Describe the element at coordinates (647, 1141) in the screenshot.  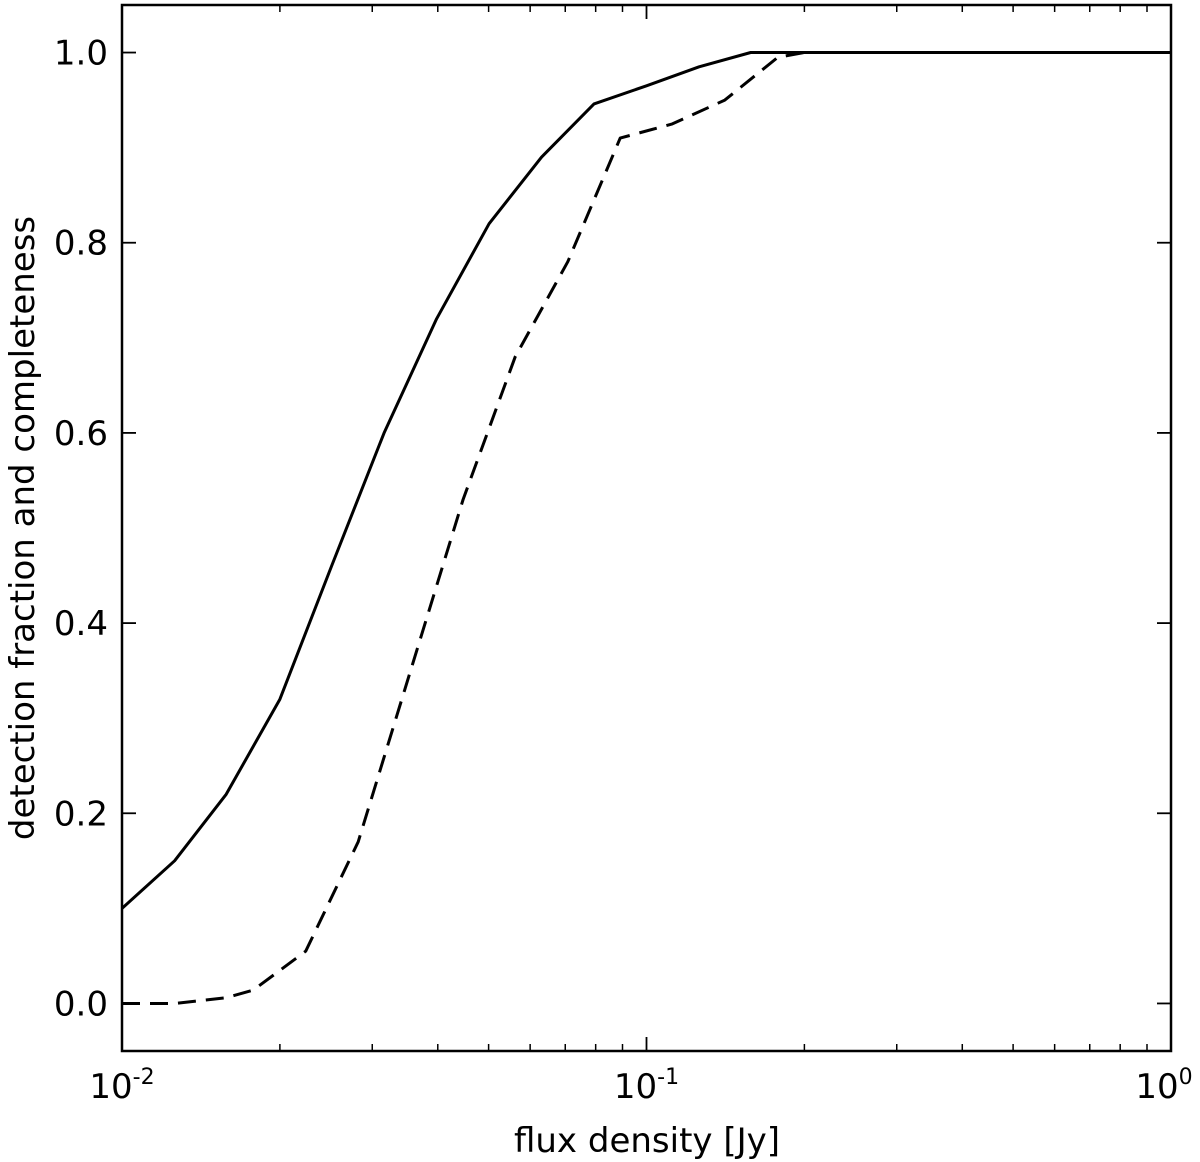
I see `x-axis-title: flux density [Jy]` at that location.